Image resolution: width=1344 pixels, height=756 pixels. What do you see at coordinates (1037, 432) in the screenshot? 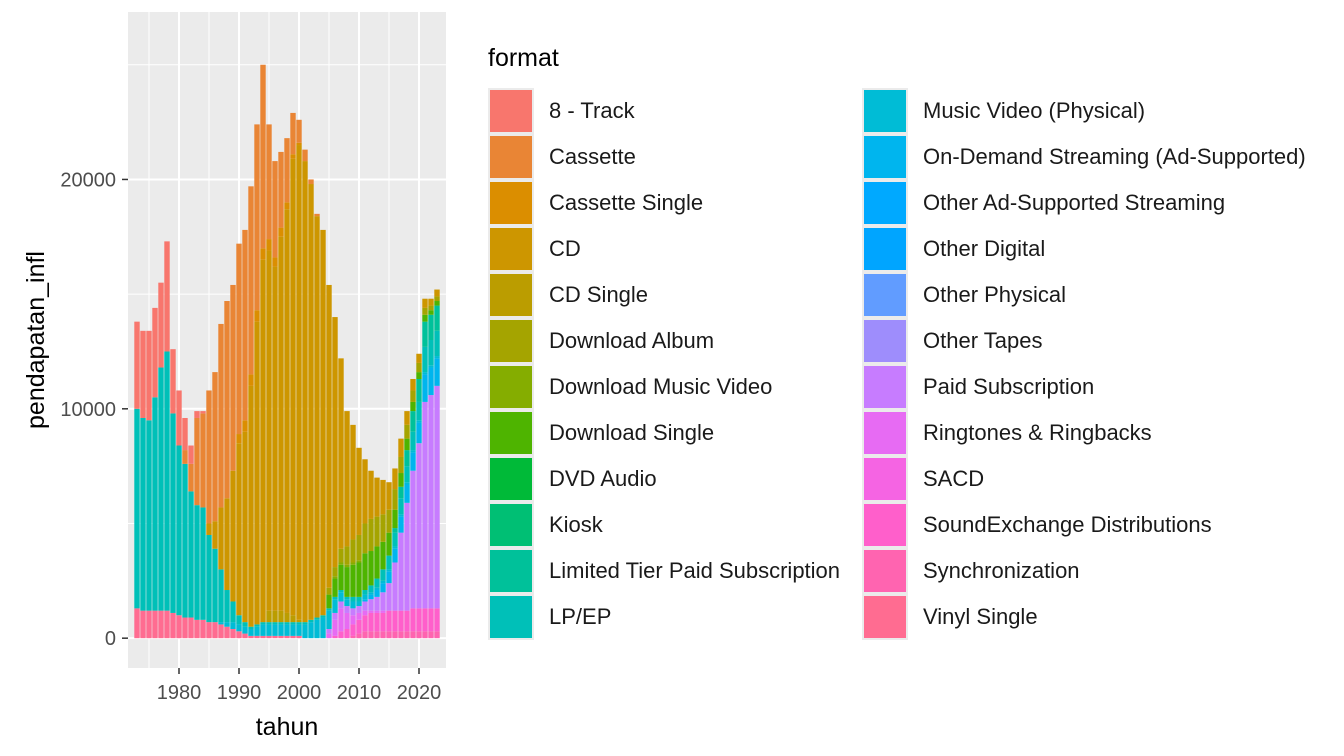
I see `legend-label: Ringtones & Ringbacks` at bounding box center [1037, 432].